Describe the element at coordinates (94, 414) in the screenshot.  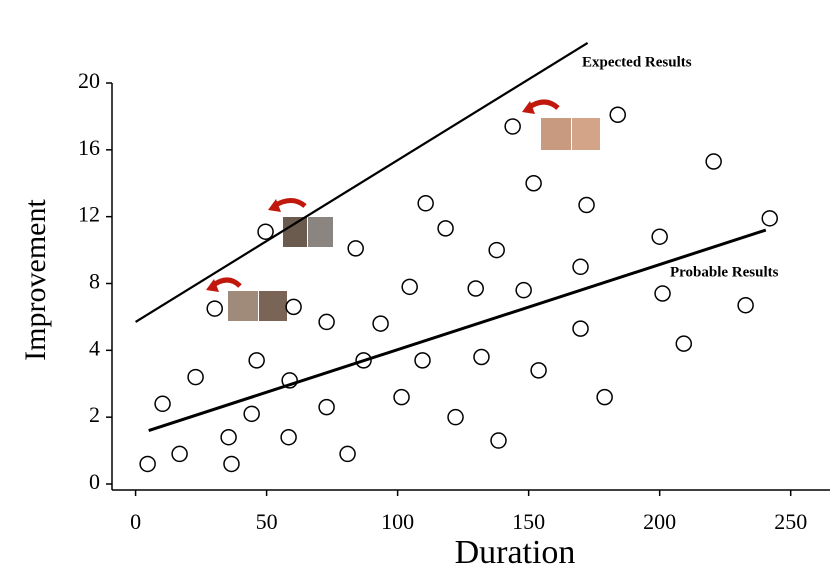
I see `y-tick-label: 2` at that location.